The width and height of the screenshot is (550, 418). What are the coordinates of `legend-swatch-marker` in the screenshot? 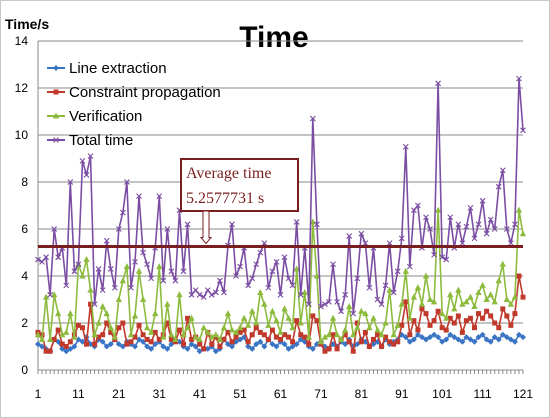 It's located at (56, 68).